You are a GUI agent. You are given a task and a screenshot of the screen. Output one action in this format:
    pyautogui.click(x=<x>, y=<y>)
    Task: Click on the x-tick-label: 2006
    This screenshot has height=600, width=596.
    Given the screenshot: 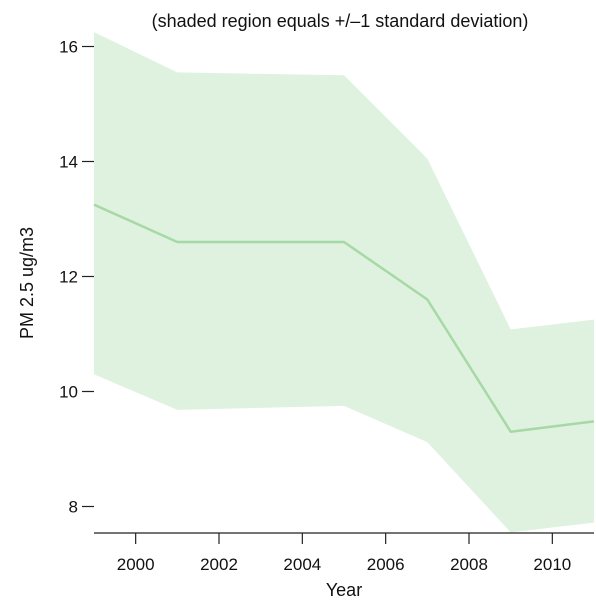 What is the action you would take?
    pyautogui.click(x=386, y=564)
    